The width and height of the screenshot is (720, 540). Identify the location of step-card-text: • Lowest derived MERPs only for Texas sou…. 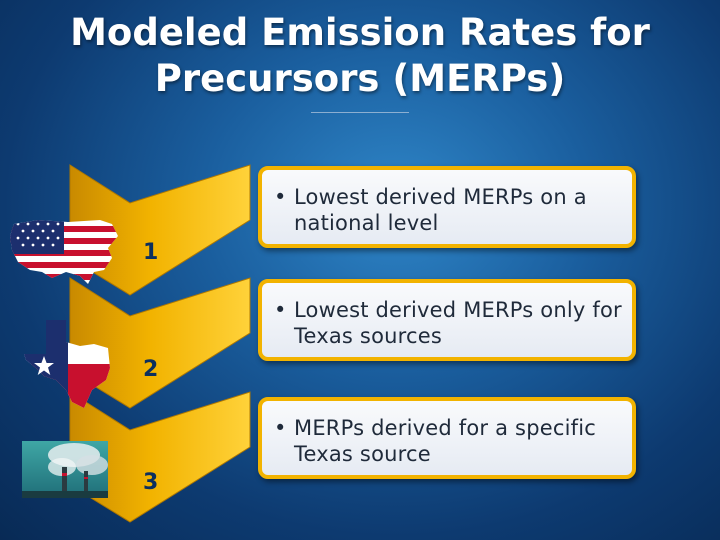
(449, 323).